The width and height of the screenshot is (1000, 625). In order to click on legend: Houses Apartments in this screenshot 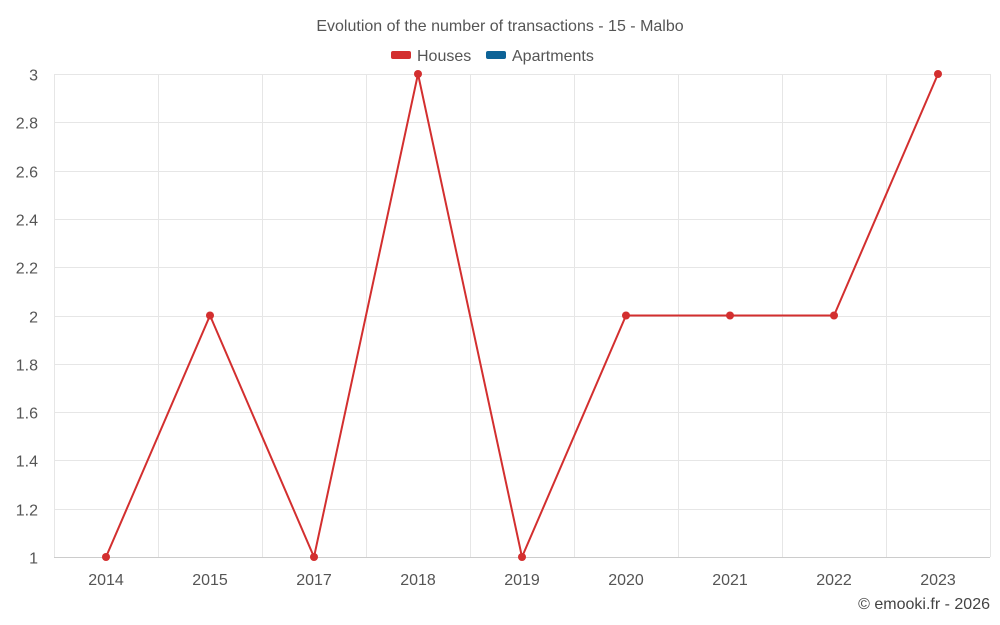, I will do `click(492, 56)`.